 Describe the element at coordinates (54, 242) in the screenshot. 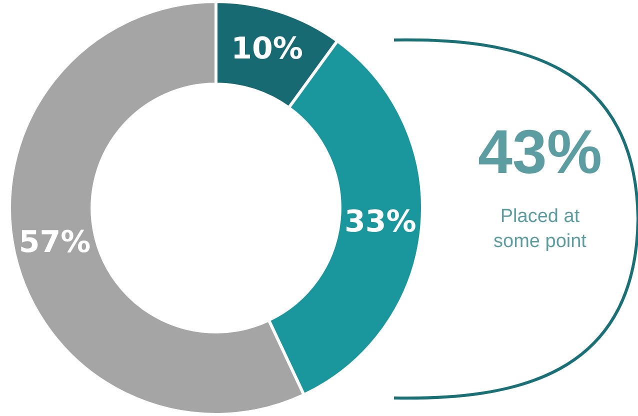

I see `data-label: 57%` at that location.